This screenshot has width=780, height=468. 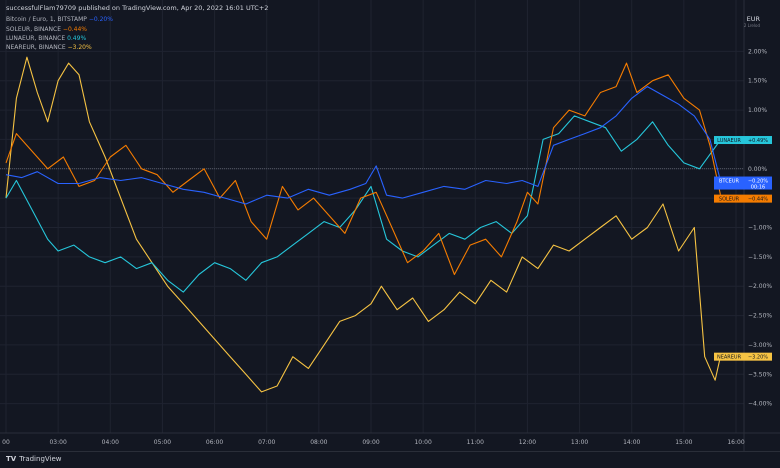 I want to click on legend-change: 0.49%, so click(x=77, y=38).